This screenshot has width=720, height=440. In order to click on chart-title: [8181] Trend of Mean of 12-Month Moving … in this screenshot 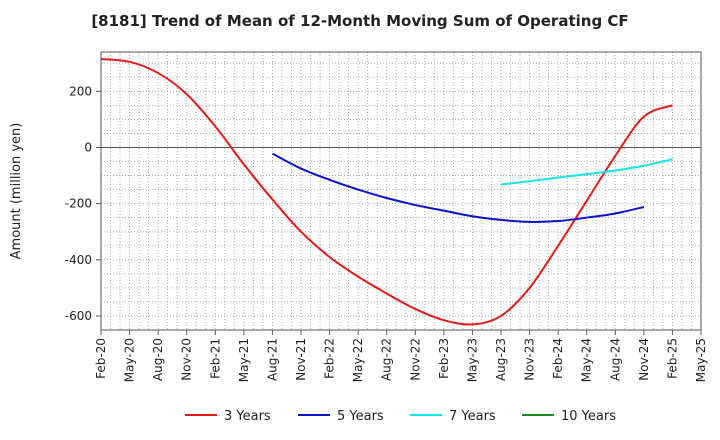, I will do `click(360, 21)`.